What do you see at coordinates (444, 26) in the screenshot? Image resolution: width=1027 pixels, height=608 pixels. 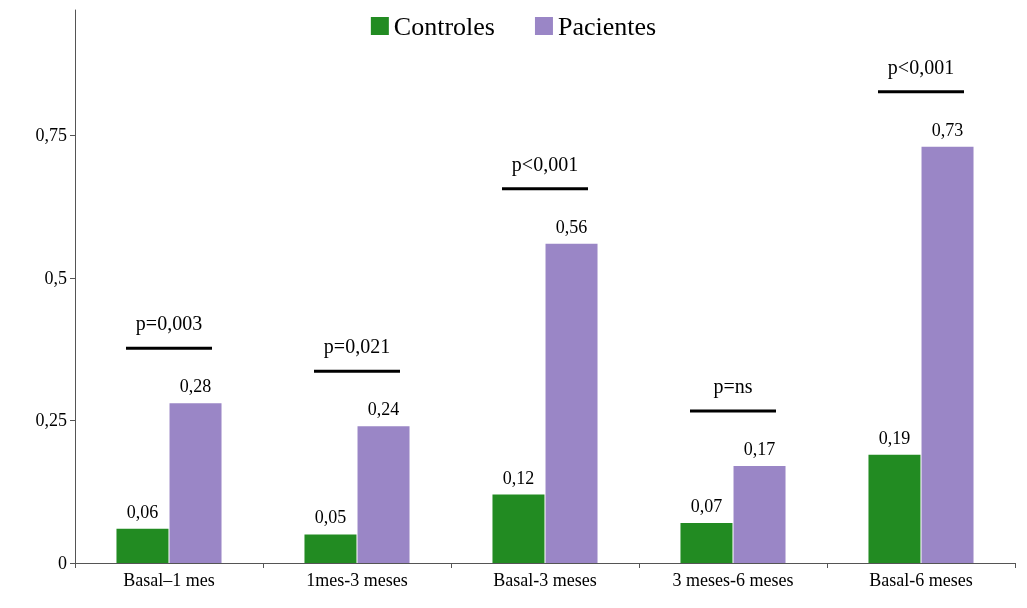 I see `legend-label: Controles` at bounding box center [444, 26].